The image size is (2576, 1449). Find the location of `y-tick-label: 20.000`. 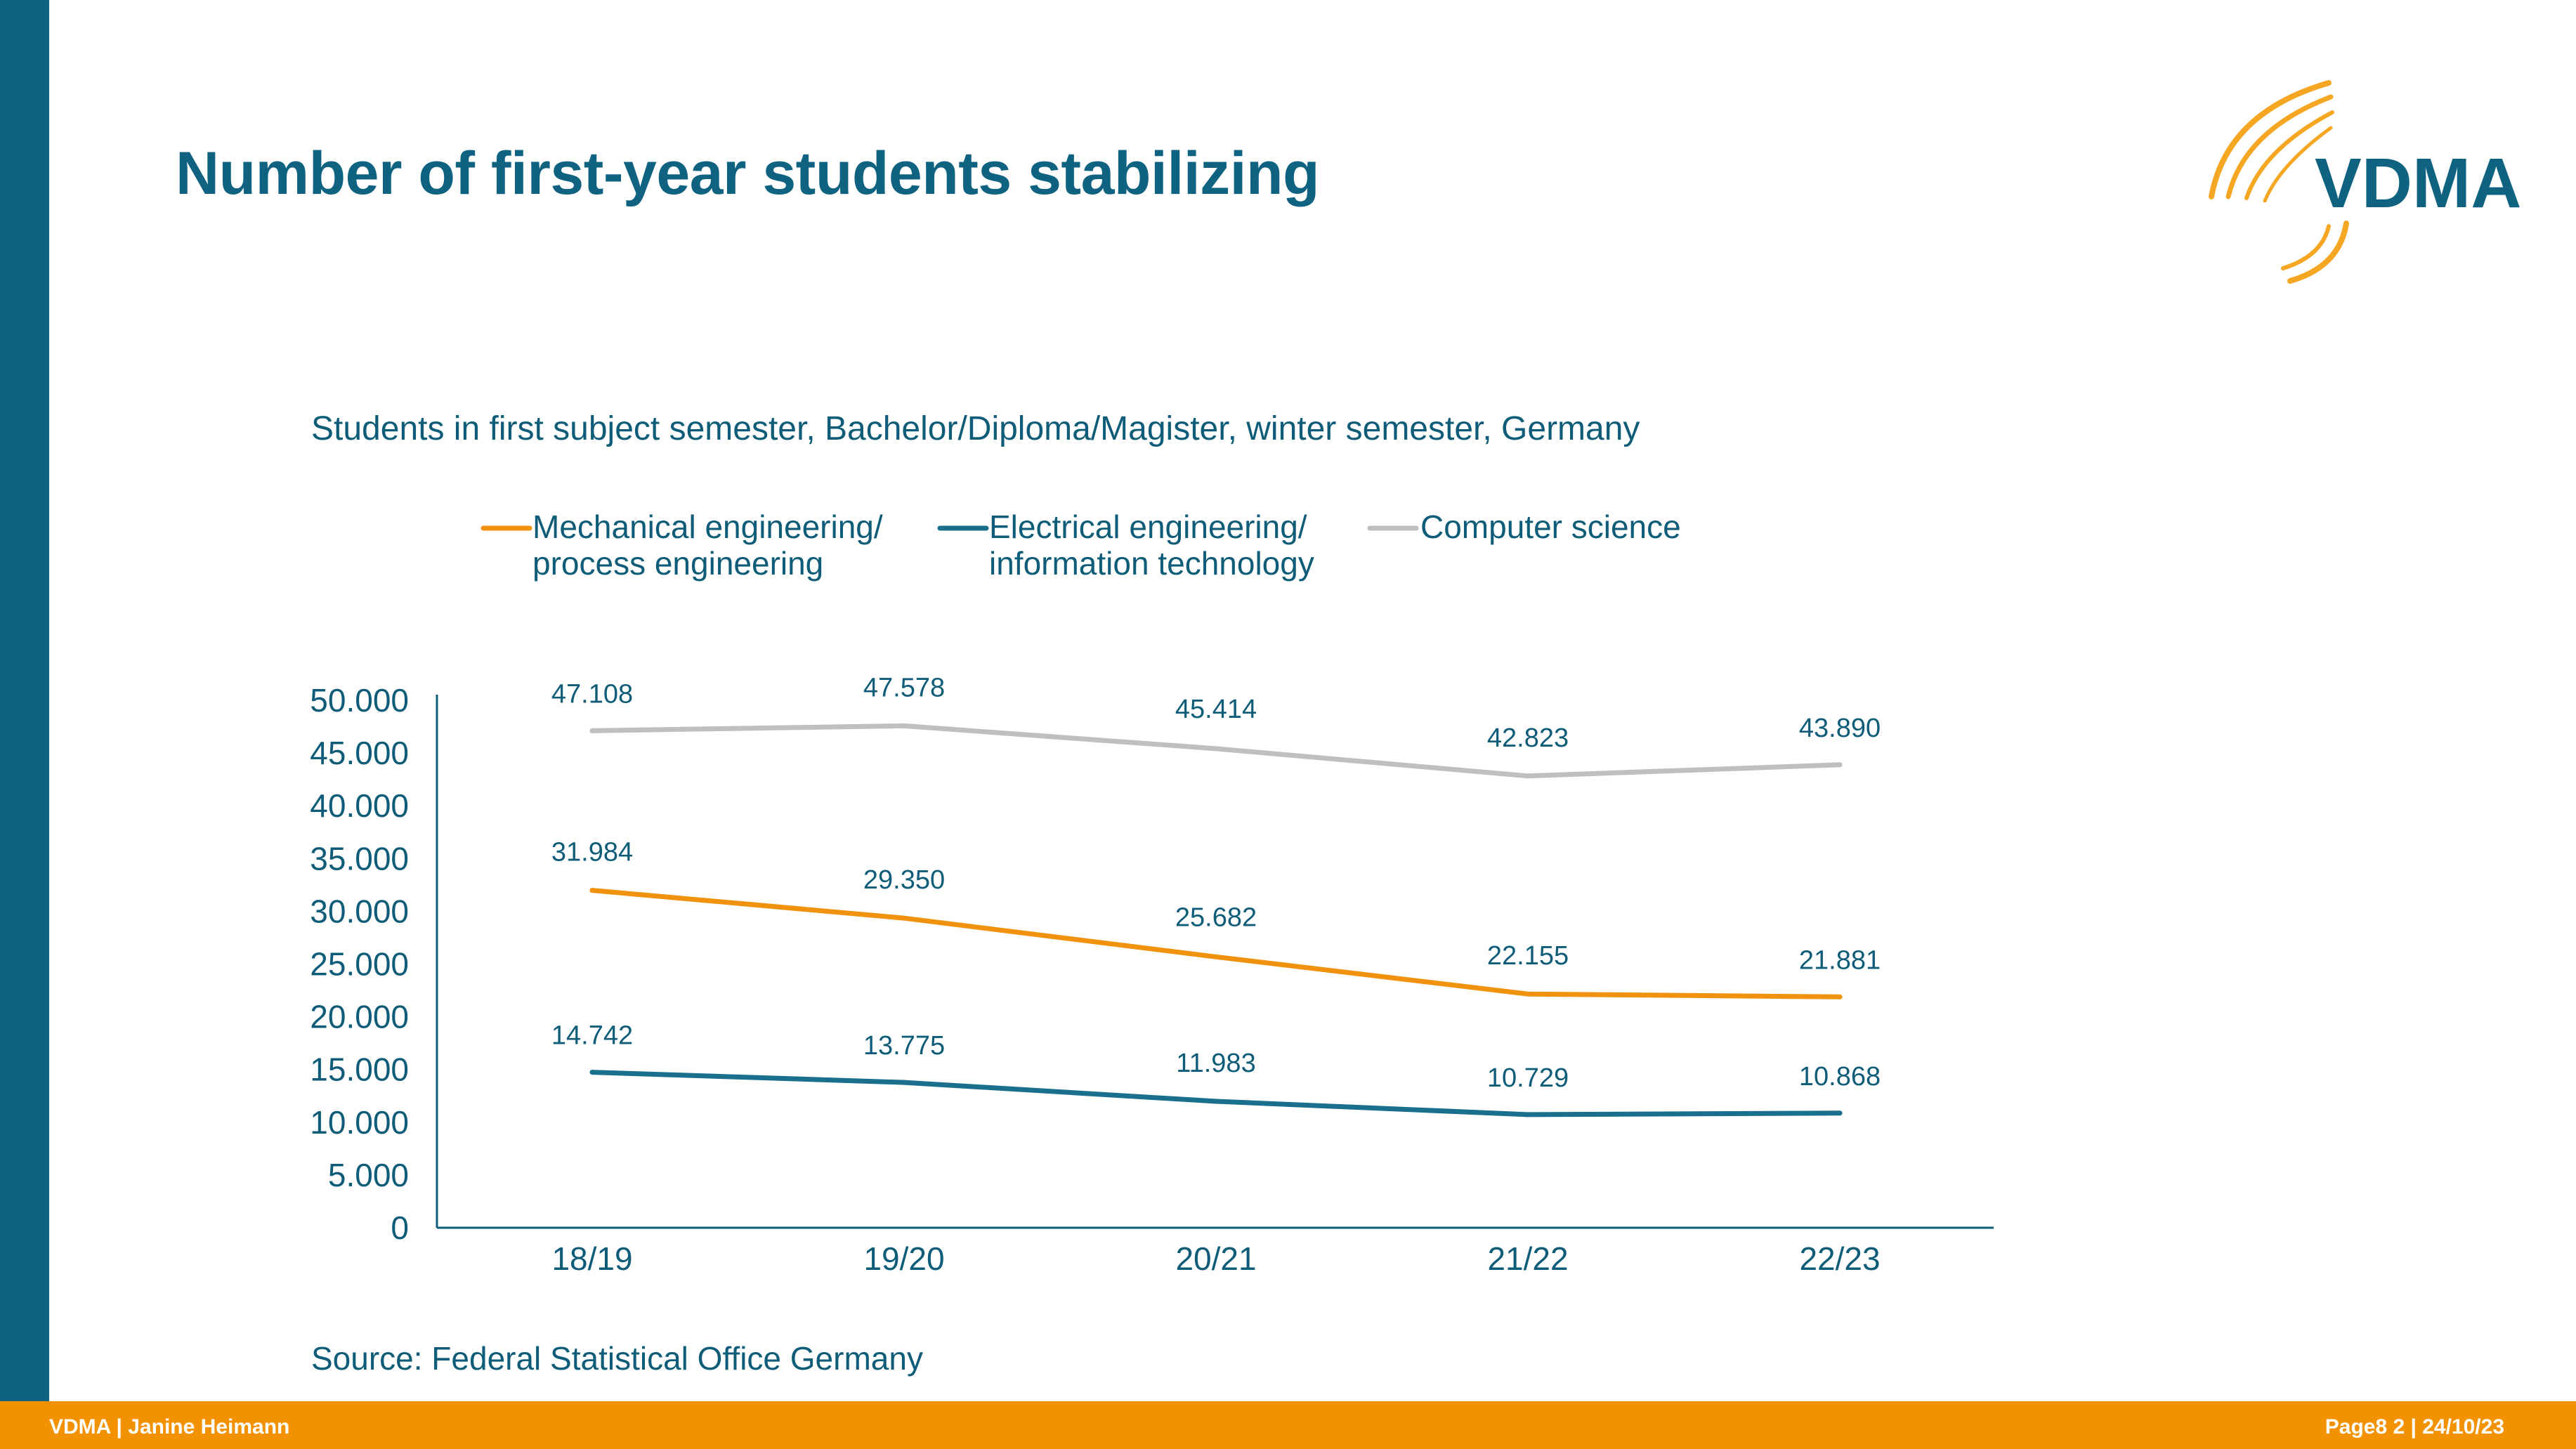

y-tick-label: 20.000 is located at coordinates (360, 1017).